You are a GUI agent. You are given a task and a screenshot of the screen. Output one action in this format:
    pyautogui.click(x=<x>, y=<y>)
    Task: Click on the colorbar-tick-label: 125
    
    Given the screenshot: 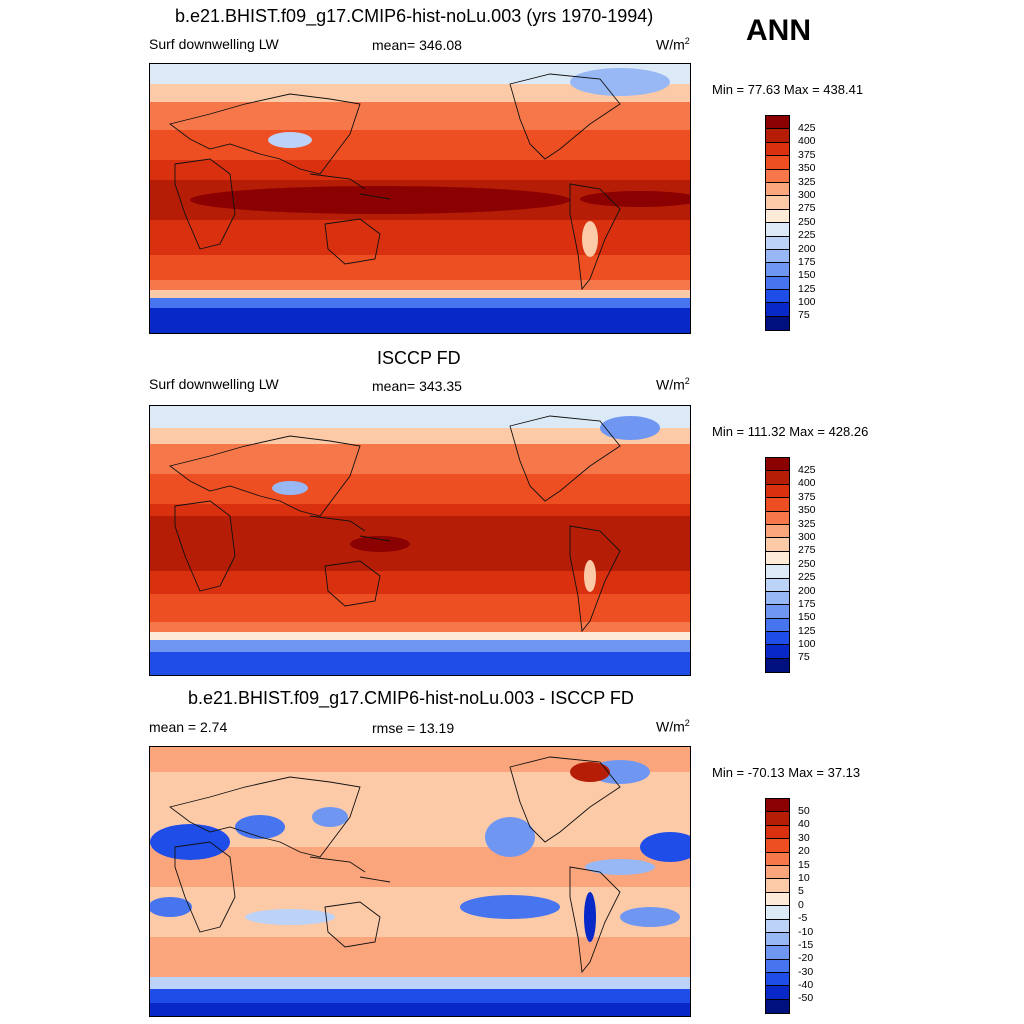 What is the action you would take?
    pyautogui.click(x=807, y=630)
    